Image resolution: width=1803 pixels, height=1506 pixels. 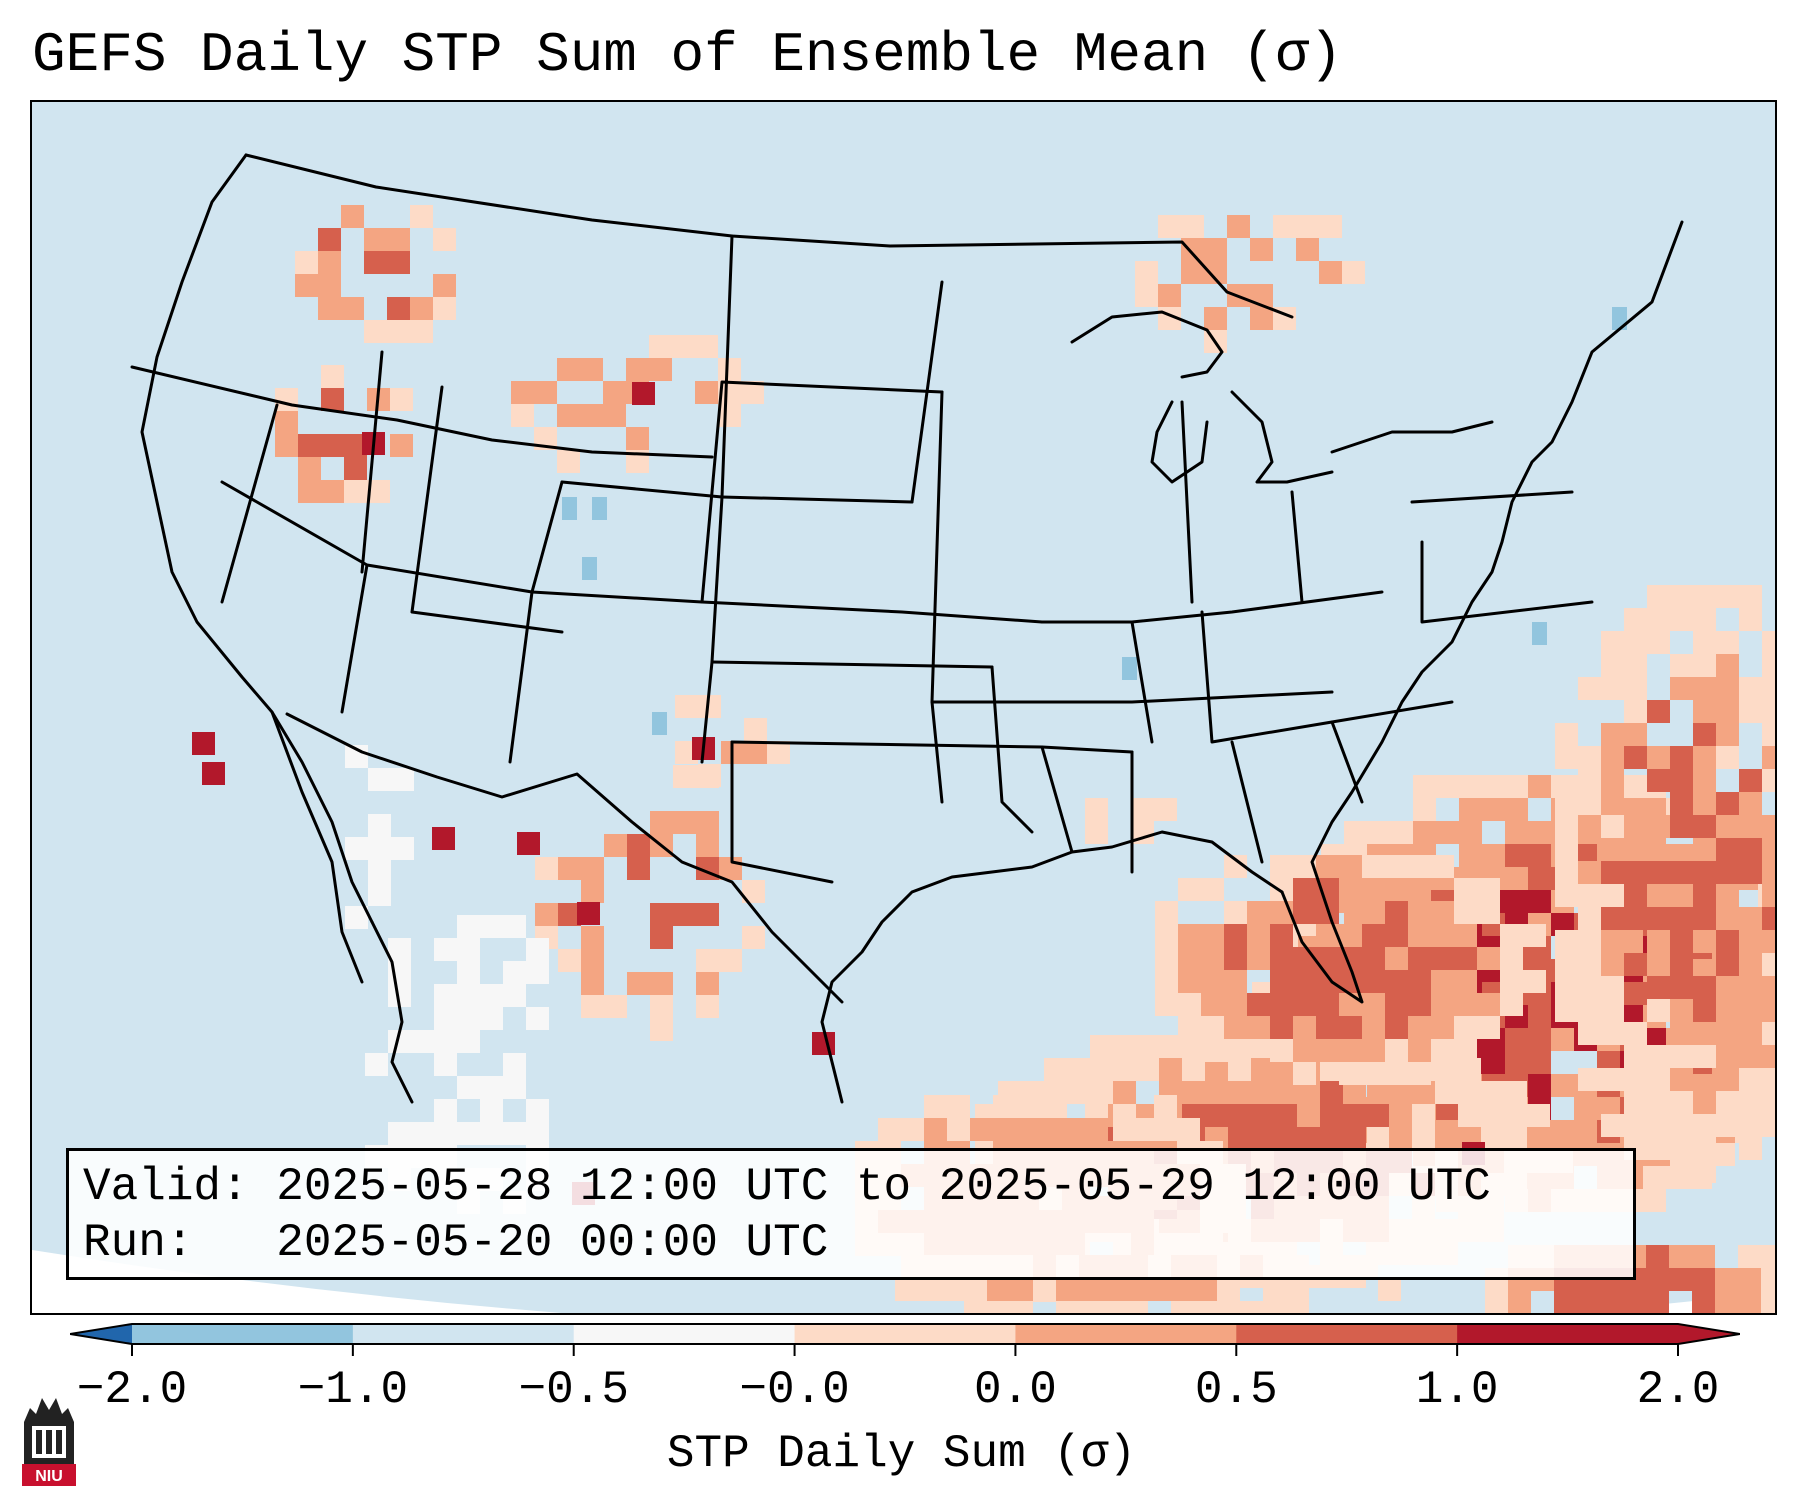 What do you see at coordinates (905, 1334) in the screenshot?
I see `colorbar-segments` at bounding box center [905, 1334].